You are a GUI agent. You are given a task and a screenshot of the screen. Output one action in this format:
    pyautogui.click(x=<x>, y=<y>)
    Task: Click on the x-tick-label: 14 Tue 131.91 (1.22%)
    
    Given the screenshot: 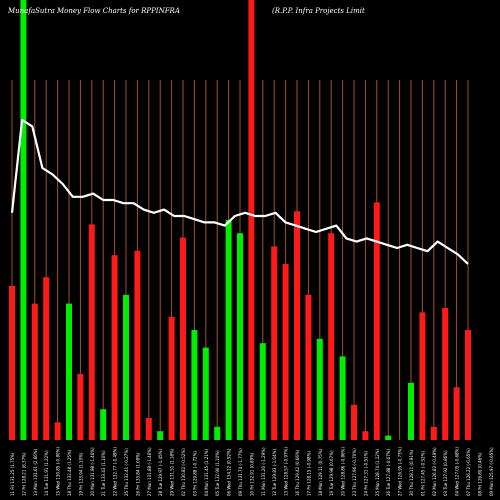 What is the action you would take?
    pyautogui.click(x=46, y=473)
    